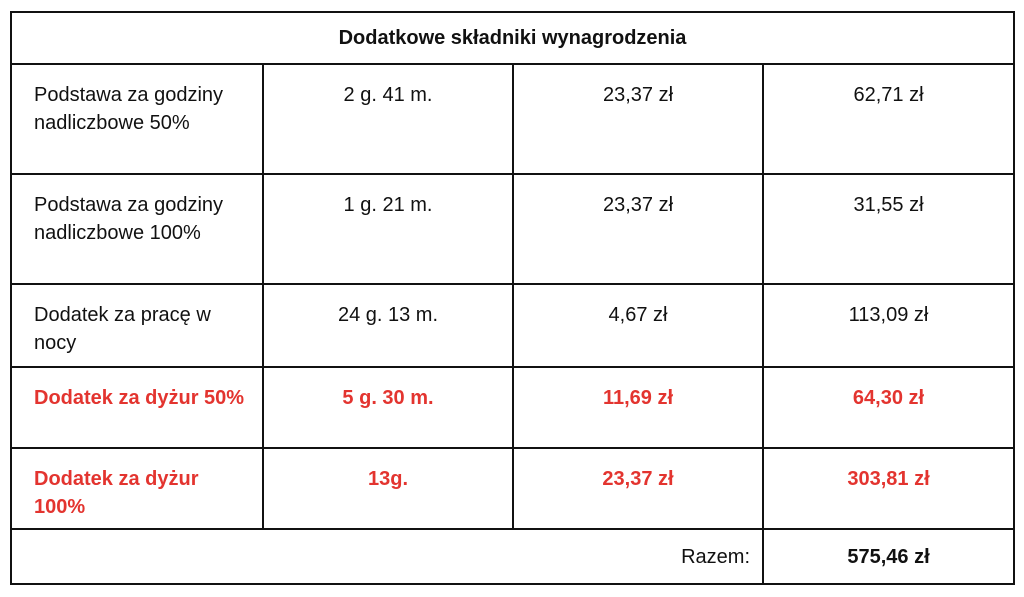 This screenshot has height=597, width=1024. What do you see at coordinates (137, 119) in the screenshot?
I see `table-cell: Podstawa za godziny nadliczbowe 50%` at bounding box center [137, 119].